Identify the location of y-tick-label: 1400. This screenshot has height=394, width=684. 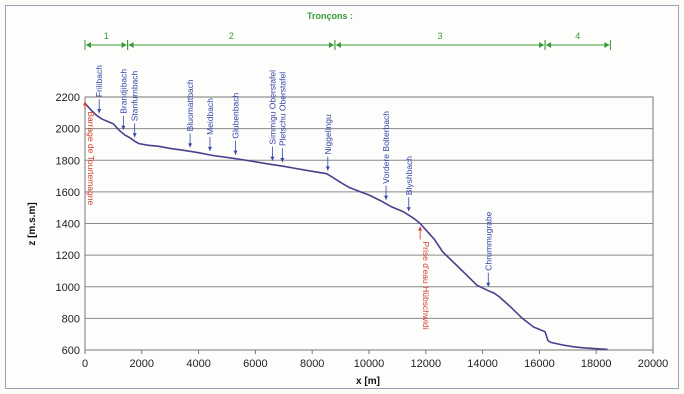
(68, 225).